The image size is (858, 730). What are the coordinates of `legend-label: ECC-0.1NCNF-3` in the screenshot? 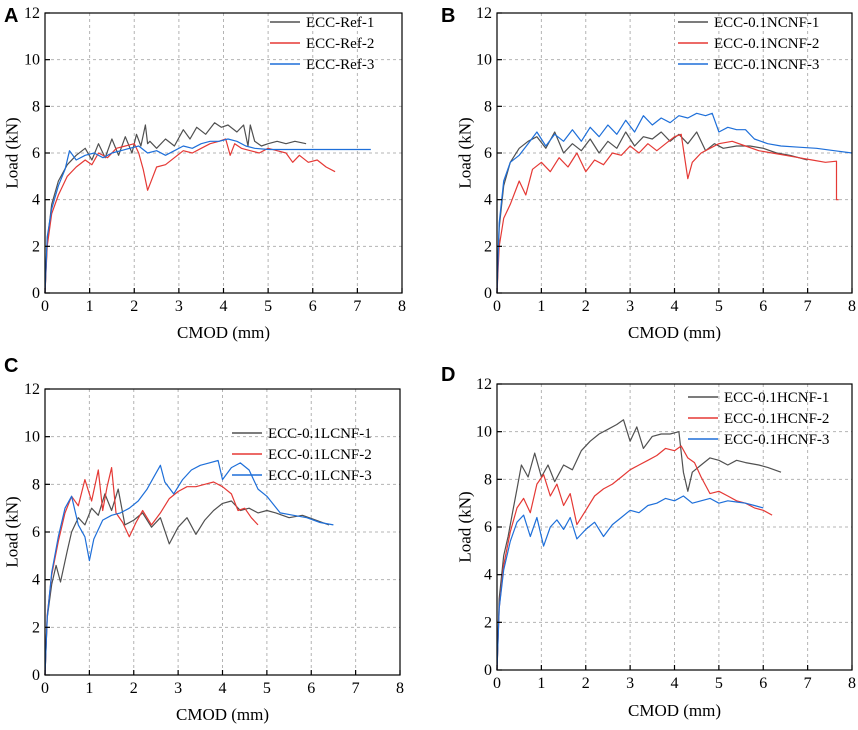 It's located at (766, 65).